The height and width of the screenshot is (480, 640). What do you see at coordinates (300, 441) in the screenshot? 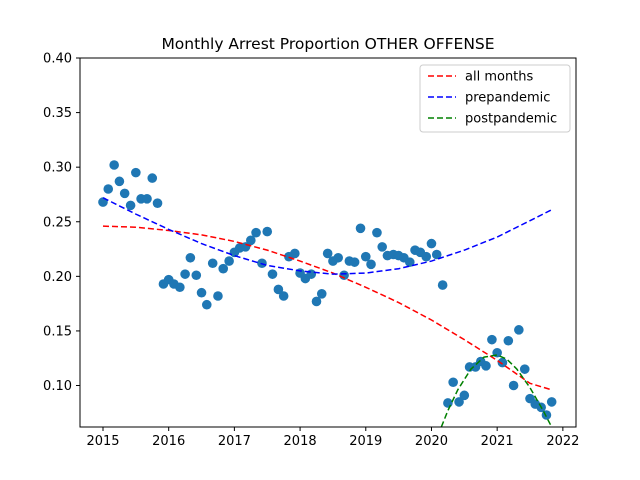
I see `x-tick-label: 2018` at bounding box center [300, 441].